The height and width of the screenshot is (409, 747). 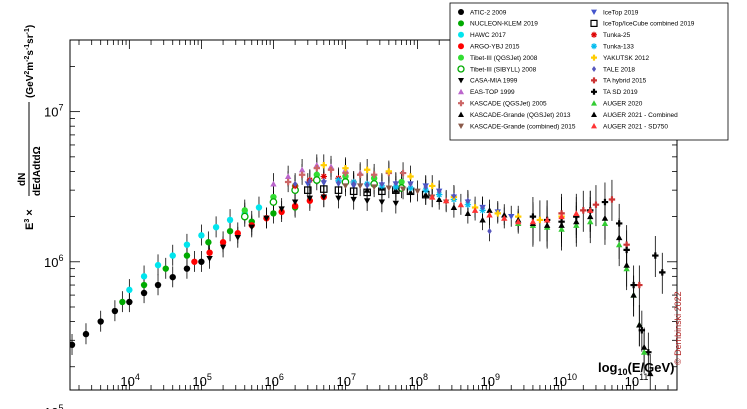 What do you see at coordinates (503, 69) in the screenshot?
I see `legend-label: Tibet-III (SIBYLL) 2008` at bounding box center [503, 69].